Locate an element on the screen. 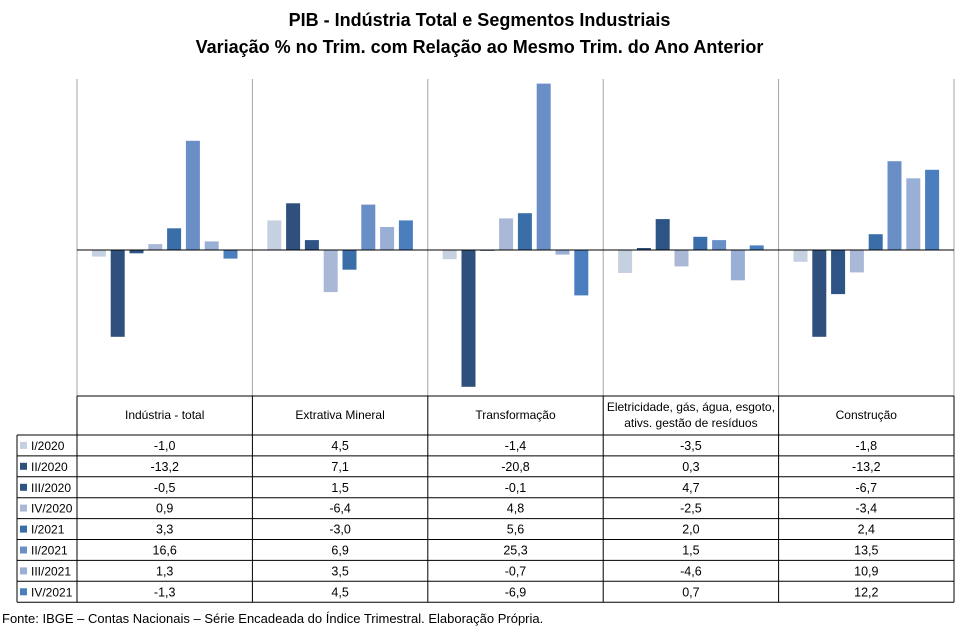 The height and width of the screenshot is (631, 959). data-label: -2,5 is located at coordinates (691, 509).